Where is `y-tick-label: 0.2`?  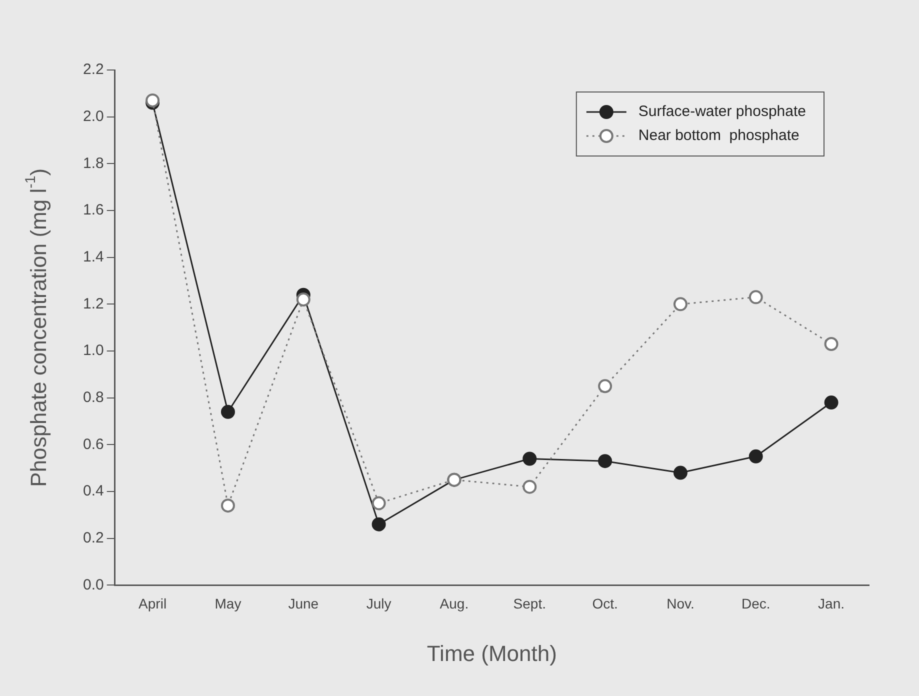 y-tick-label: 0.2 is located at coordinates (93, 538).